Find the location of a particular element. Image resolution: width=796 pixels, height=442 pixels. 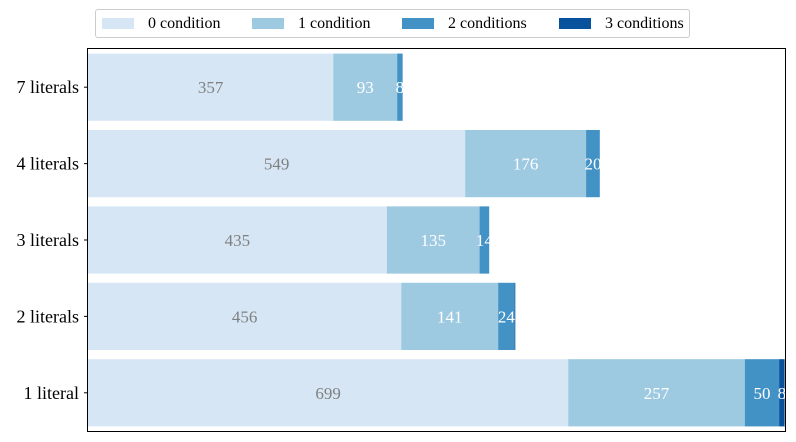

data-label-1-0: 93 is located at coordinates (365, 87).